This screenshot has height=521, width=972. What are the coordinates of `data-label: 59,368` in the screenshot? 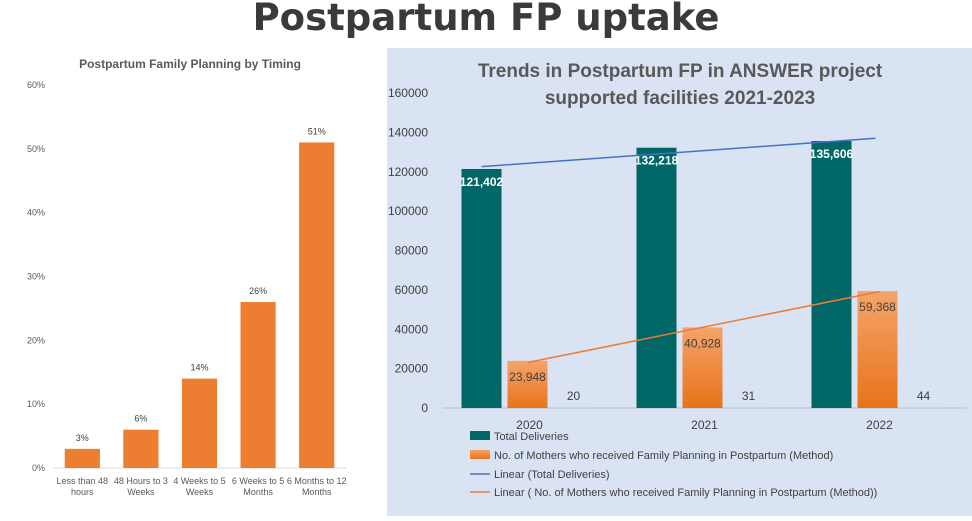 It's located at (877, 307).